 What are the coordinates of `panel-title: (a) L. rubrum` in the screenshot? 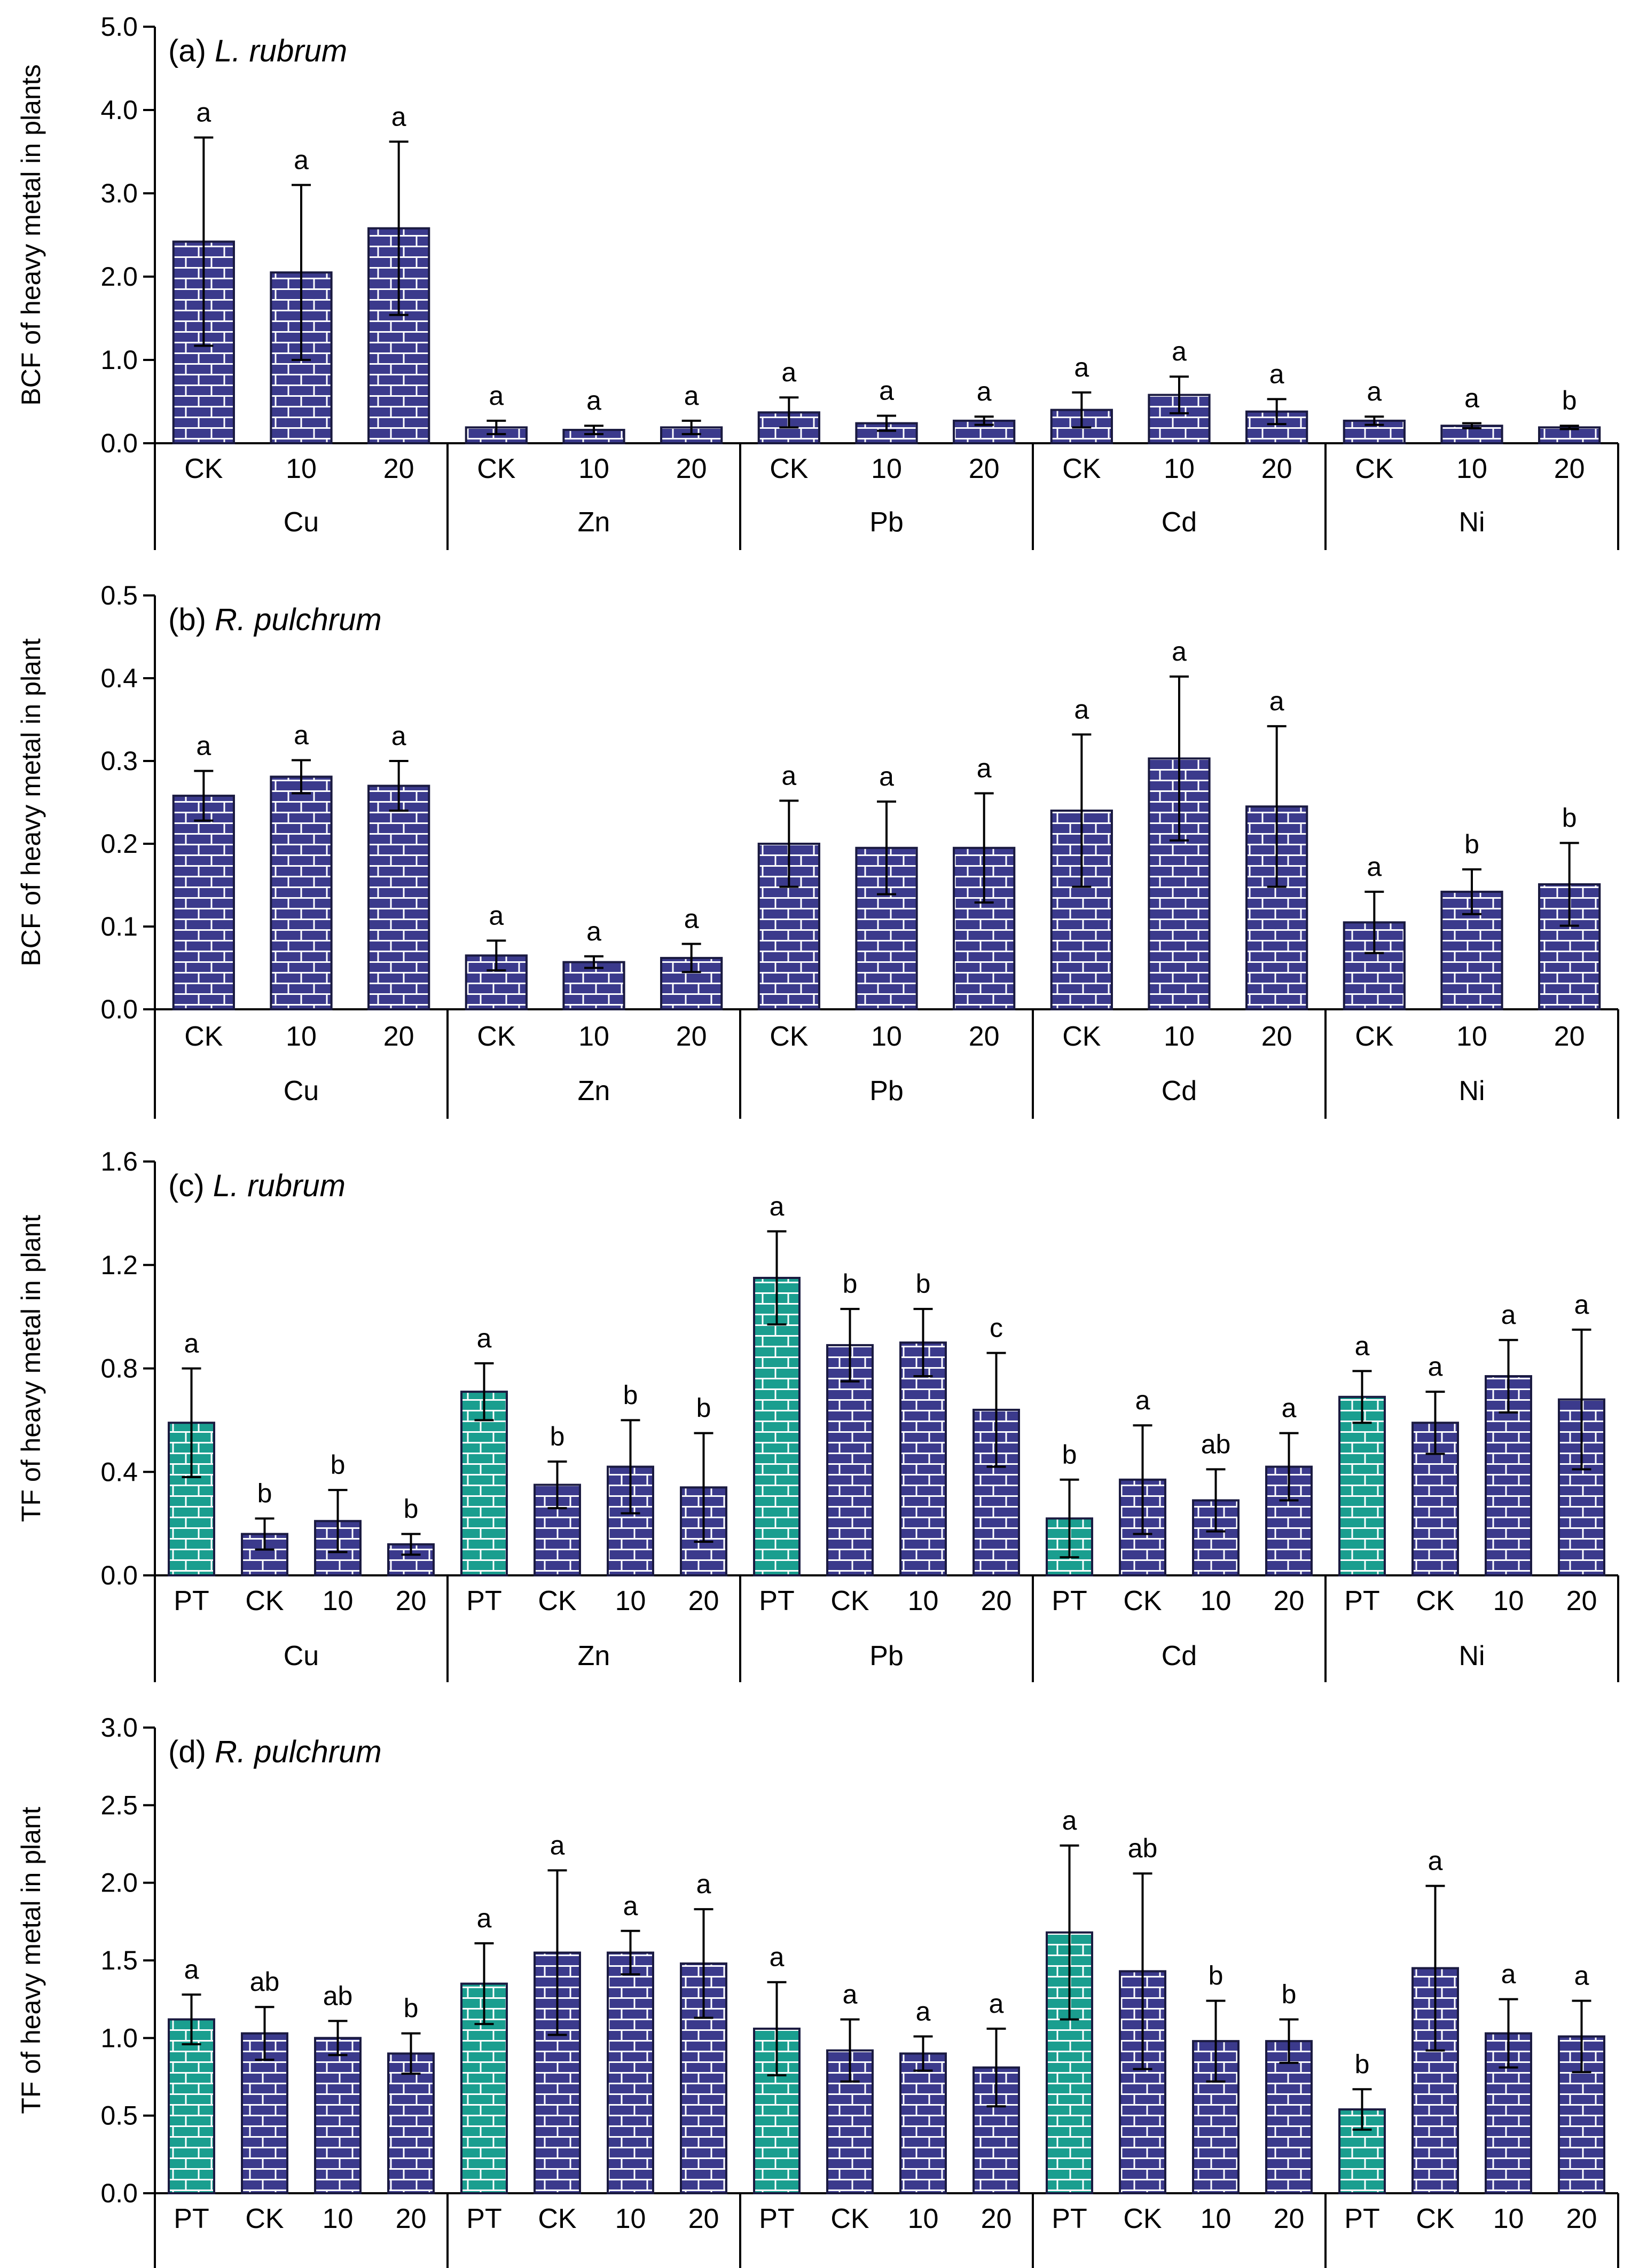 It's located at (257, 51).